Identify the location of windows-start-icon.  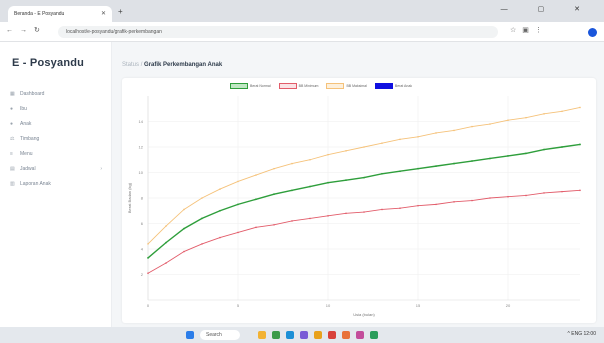
(190, 335).